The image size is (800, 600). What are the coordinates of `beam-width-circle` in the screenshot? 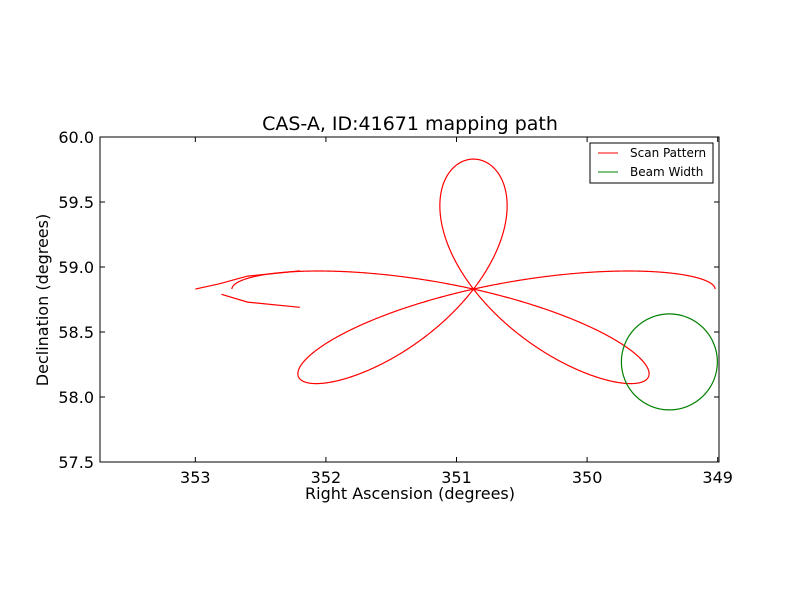 It's located at (669, 362).